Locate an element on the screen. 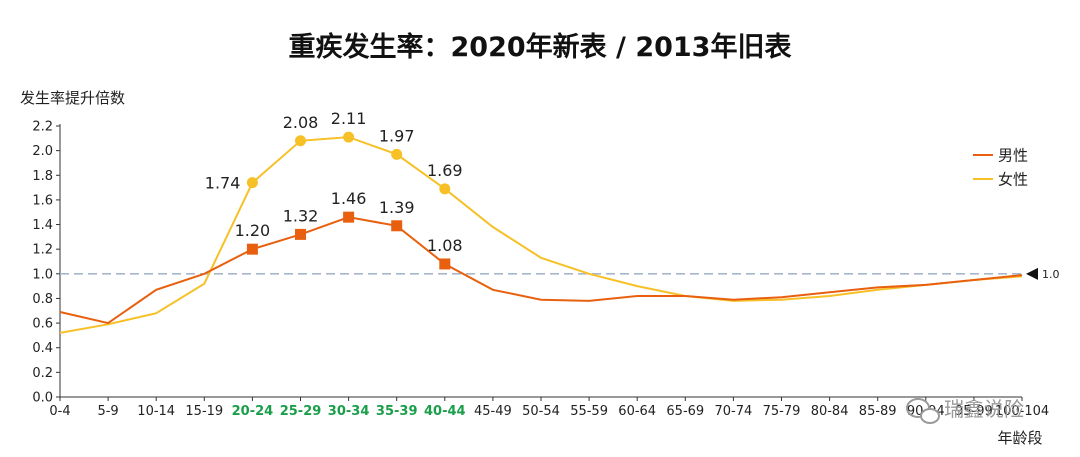  y-tick-label: 2.0 is located at coordinates (42, 151).